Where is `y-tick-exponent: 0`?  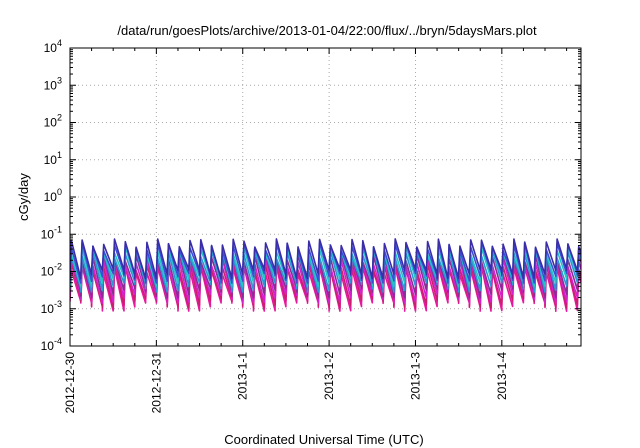
y-tick-exponent: 0 is located at coordinates (59, 192).